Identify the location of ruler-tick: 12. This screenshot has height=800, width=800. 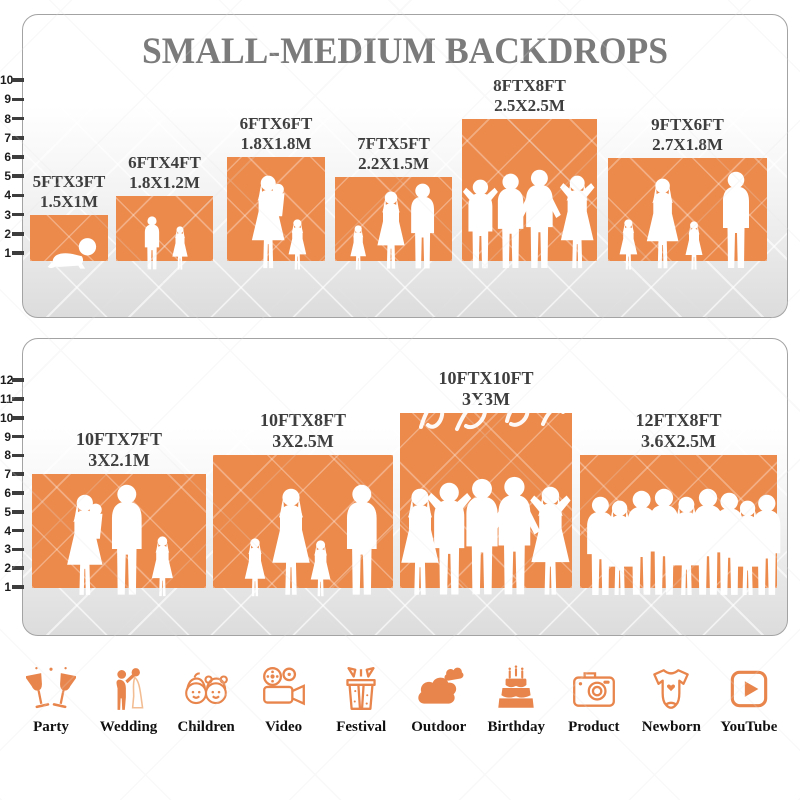
(12, 380).